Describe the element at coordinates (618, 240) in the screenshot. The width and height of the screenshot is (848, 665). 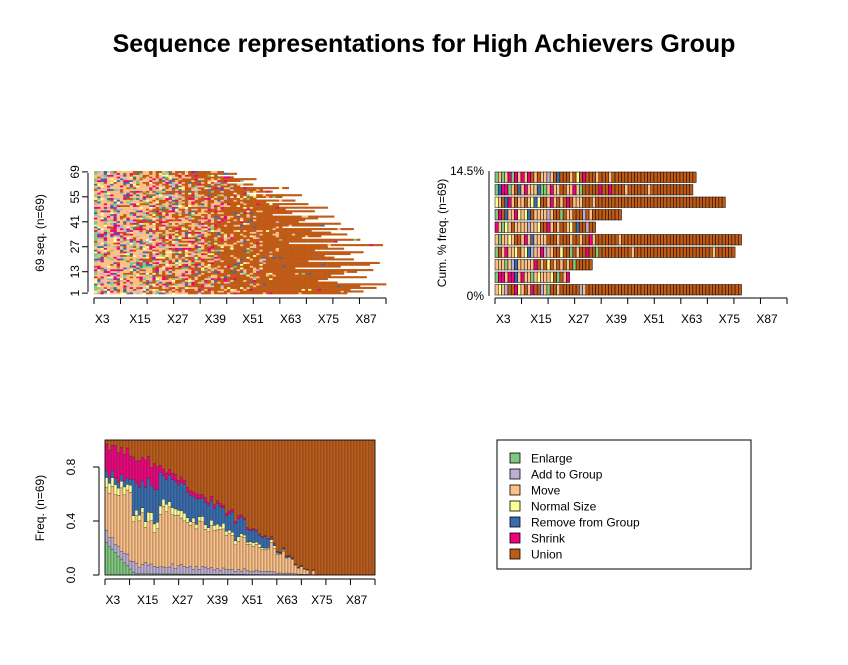
I see `frequency-sequence-bar` at that location.